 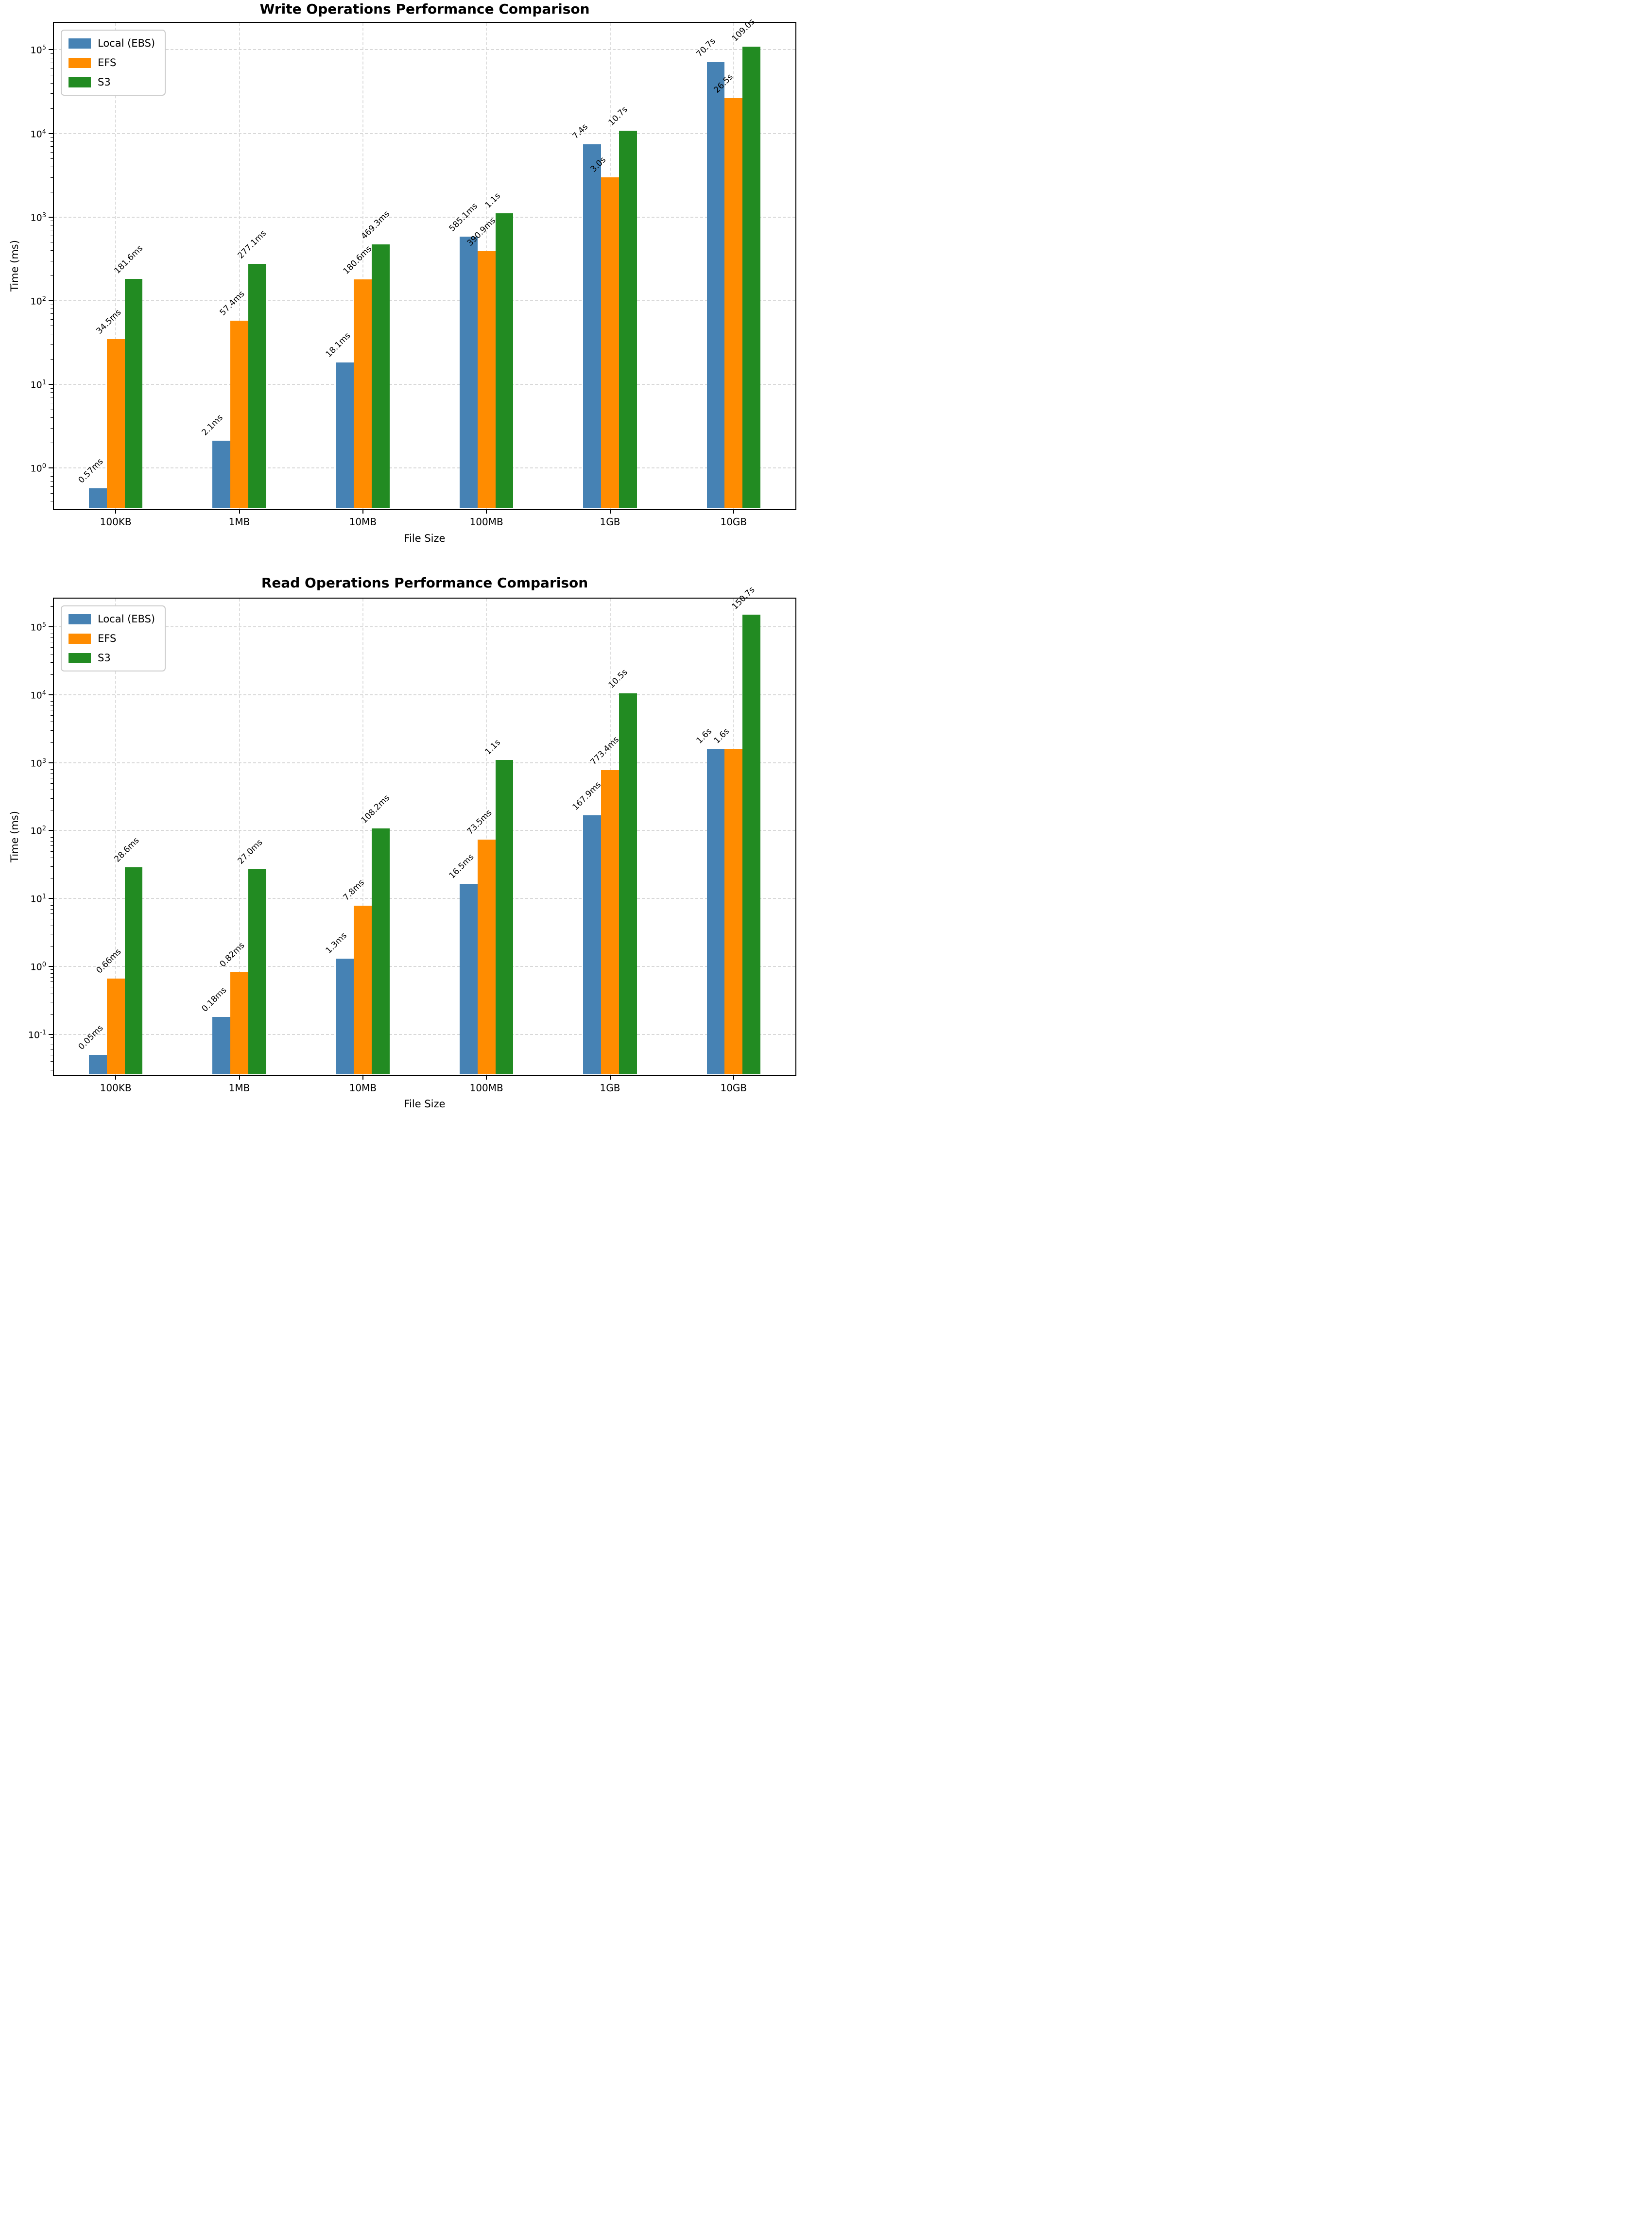 I want to click on legend-item: Local (EBS), so click(x=112, y=43).